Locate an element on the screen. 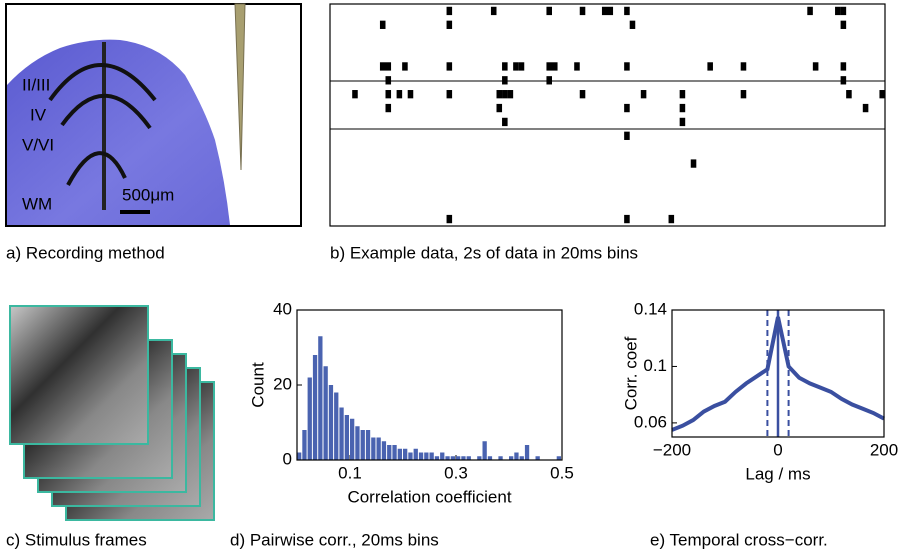 The image size is (907, 559). y-axis-label: Corr. coef is located at coordinates (630, 373).